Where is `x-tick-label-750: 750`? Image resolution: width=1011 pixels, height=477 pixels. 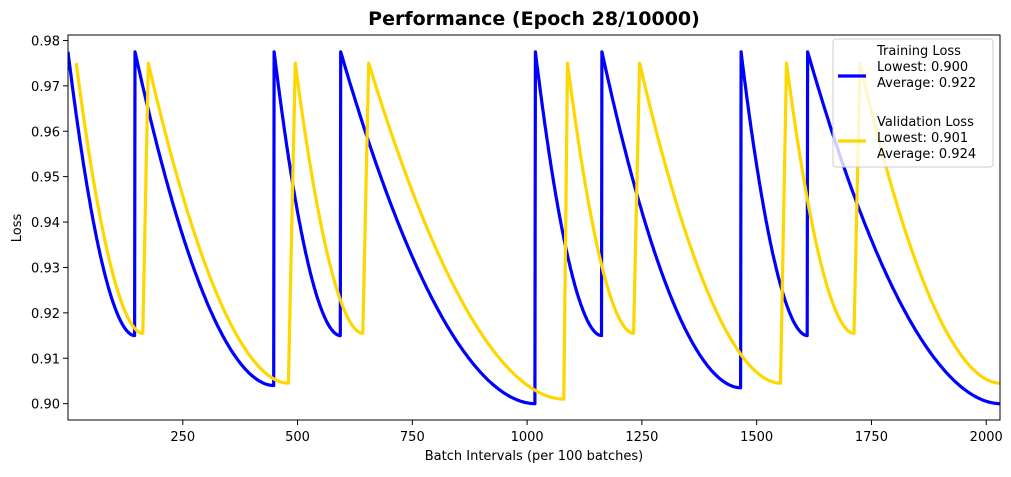
x-tick-label-750: 750 is located at coordinates (412, 437).